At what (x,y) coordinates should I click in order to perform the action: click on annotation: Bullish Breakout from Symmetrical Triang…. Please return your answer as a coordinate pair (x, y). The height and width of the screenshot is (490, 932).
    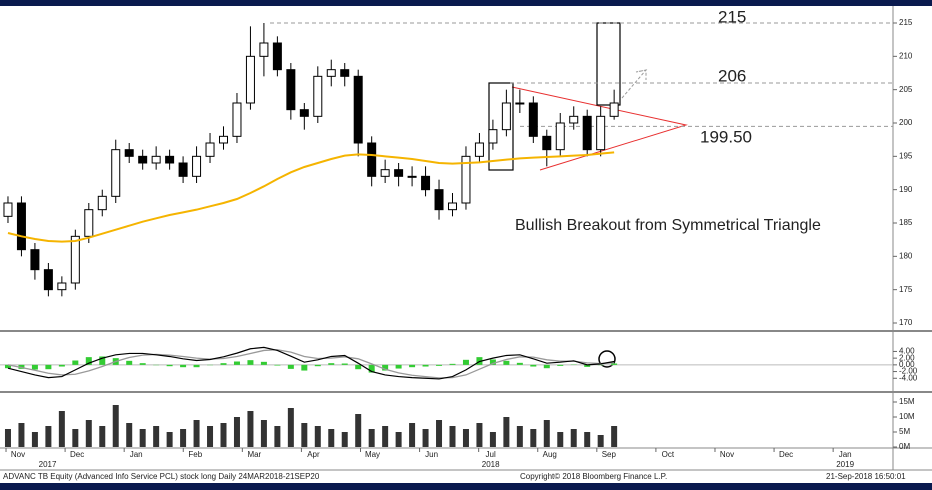
    Looking at the image, I should click on (668, 225).